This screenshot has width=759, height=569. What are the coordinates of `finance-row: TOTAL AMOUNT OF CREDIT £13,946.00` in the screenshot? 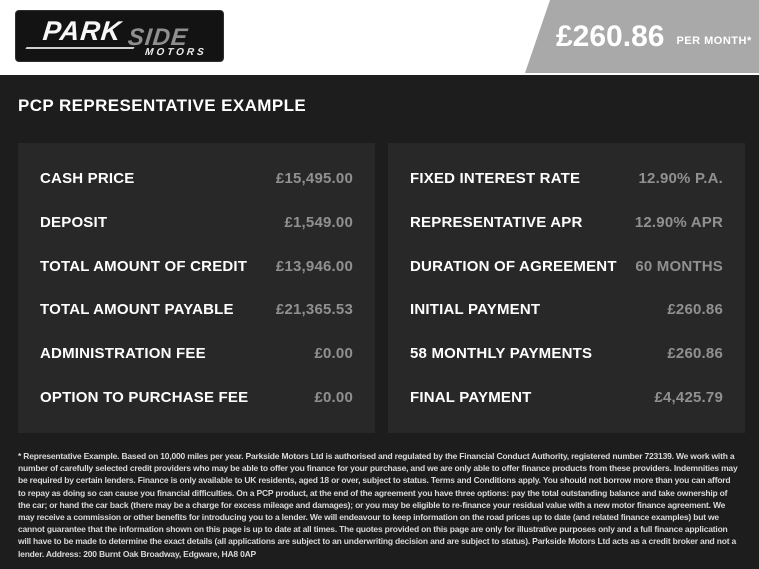 It's located at (196, 266).